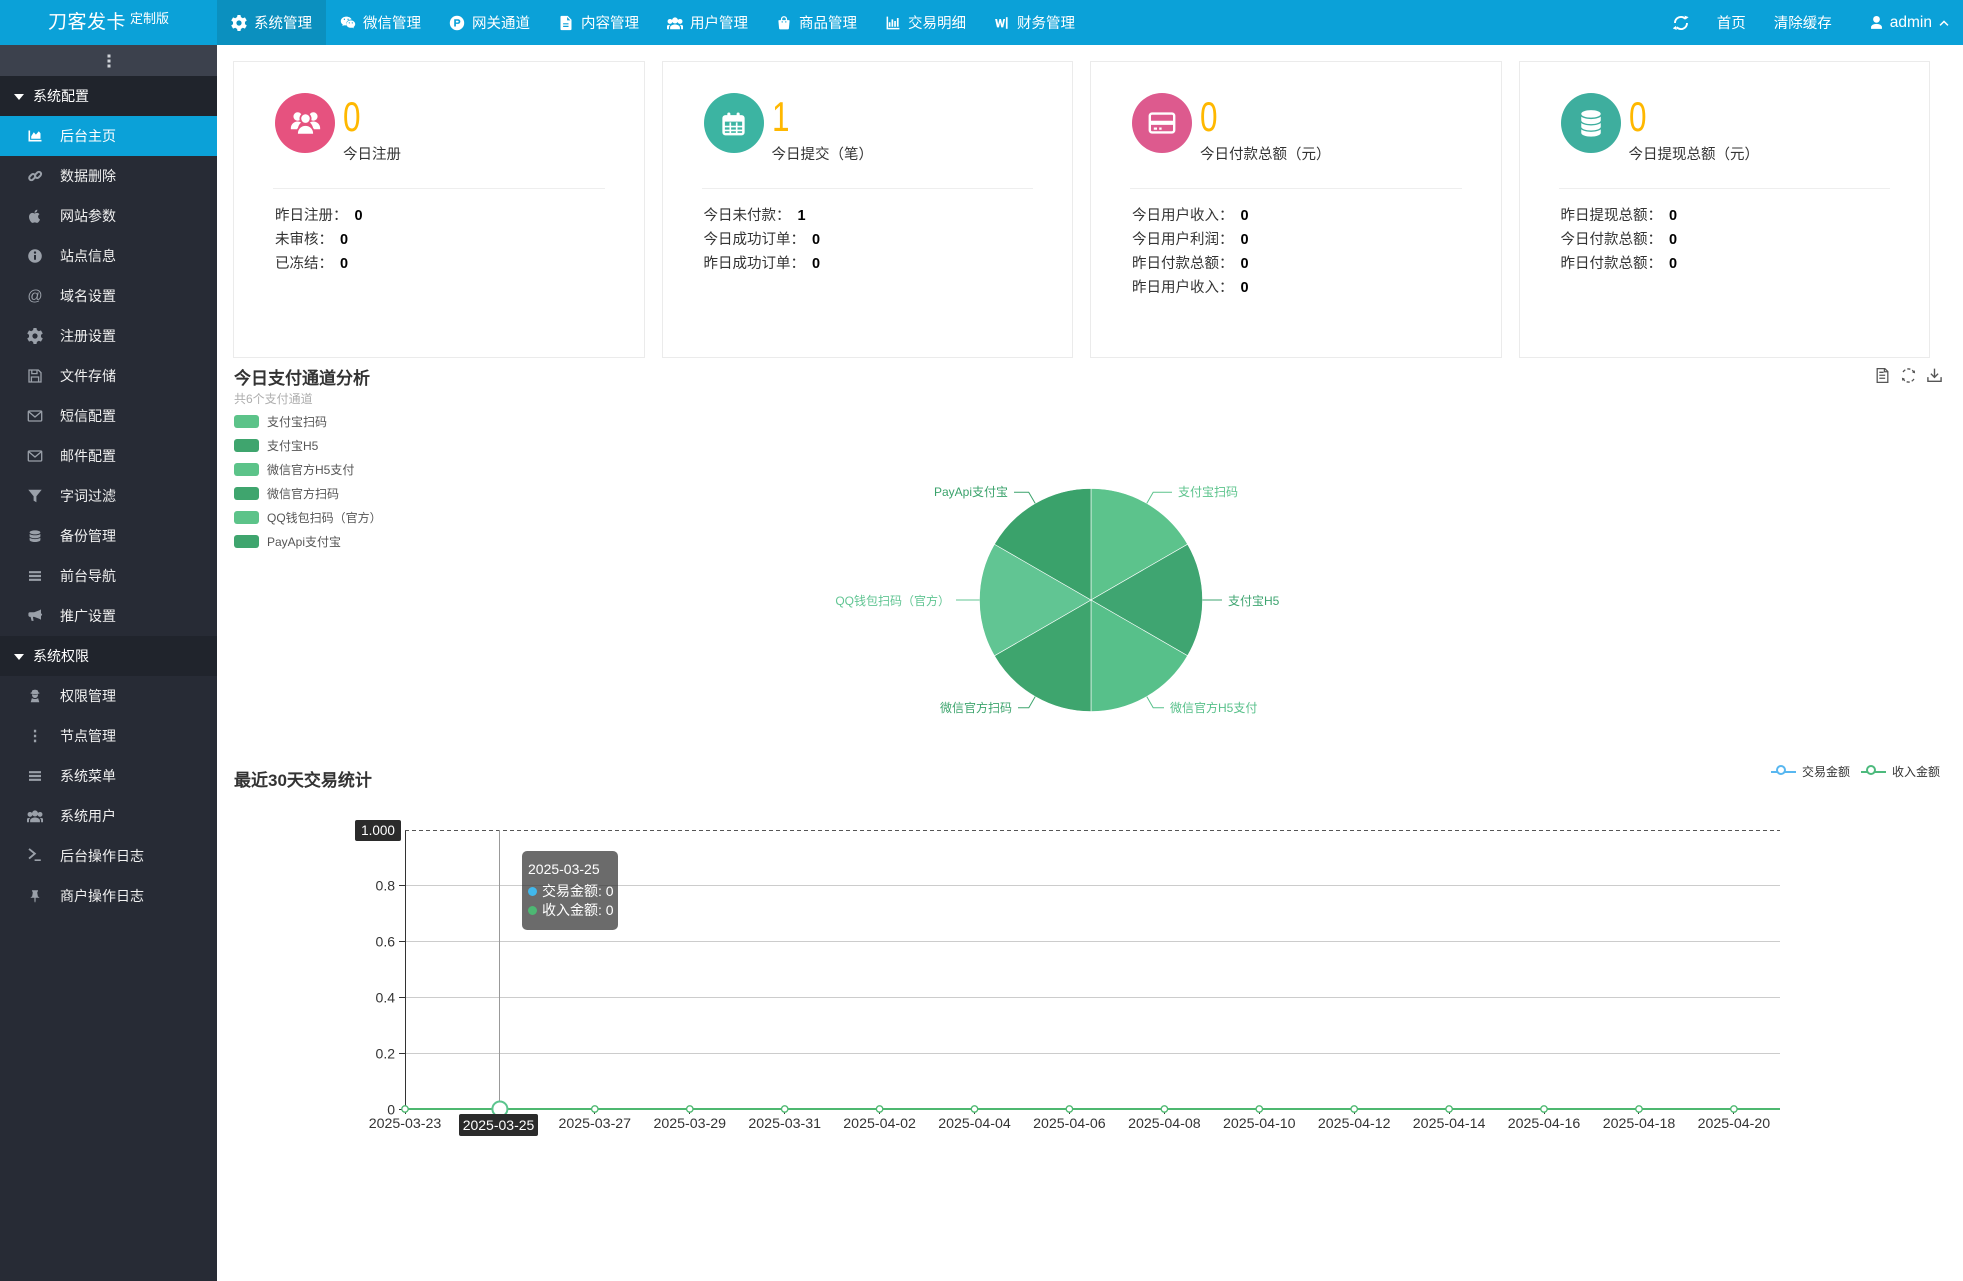 This screenshot has height=1281, width=1963. Describe the element at coordinates (1449, 1124) in the screenshot. I see `svg-text: 2025-04-14` at that location.